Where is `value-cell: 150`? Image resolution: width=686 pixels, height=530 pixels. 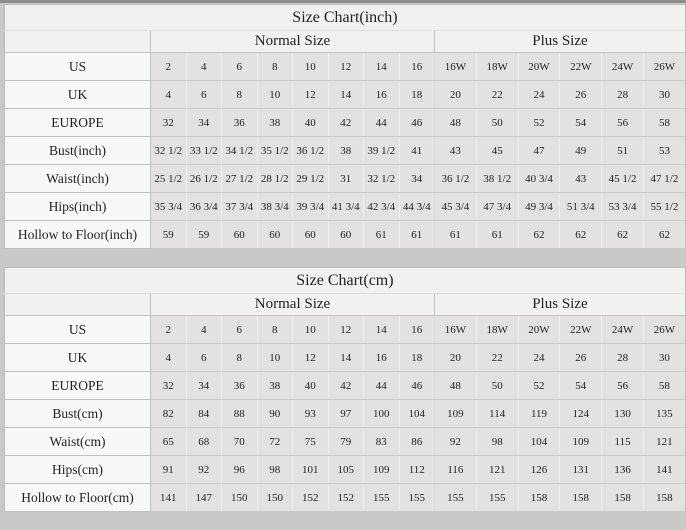 value-cell: 150 is located at coordinates (239, 497).